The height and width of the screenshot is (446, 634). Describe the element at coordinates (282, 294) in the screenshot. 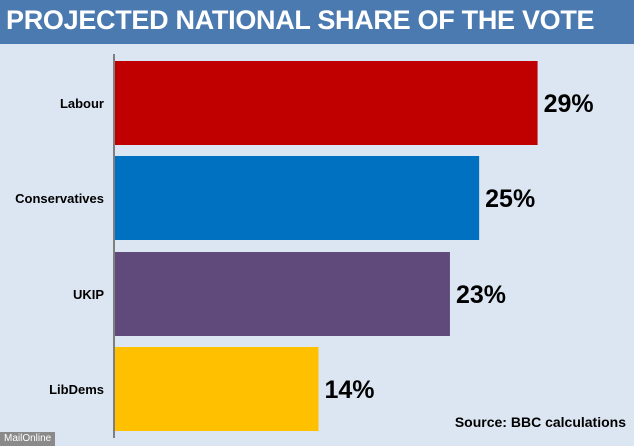

I see `bar-ukip` at that location.